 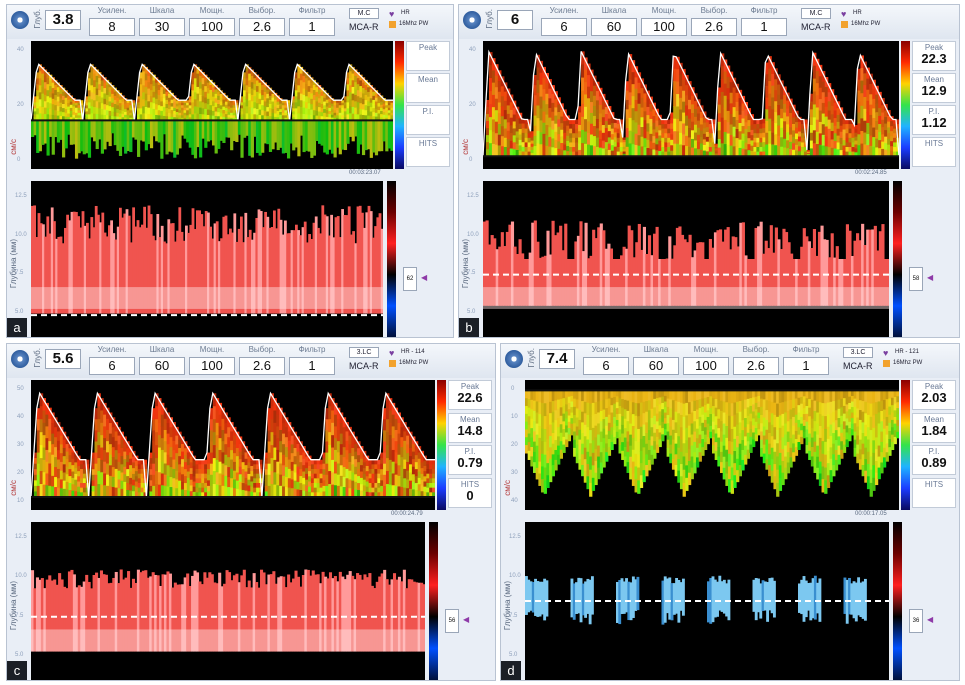 I want to click on depth-value: 3.8, so click(x=63, y=20).